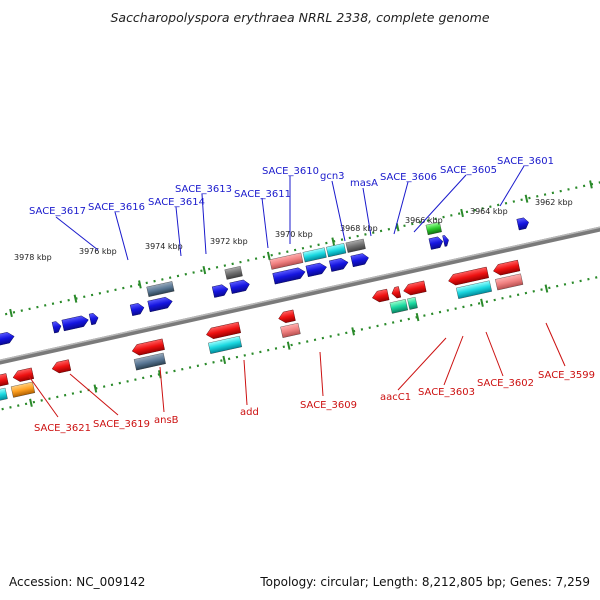 The image size is (600, 600). What do you see at coordinates (164, 246) in the screenshot?
I see `scale-label: 3974 kbp` at bounding box center [164, 246].